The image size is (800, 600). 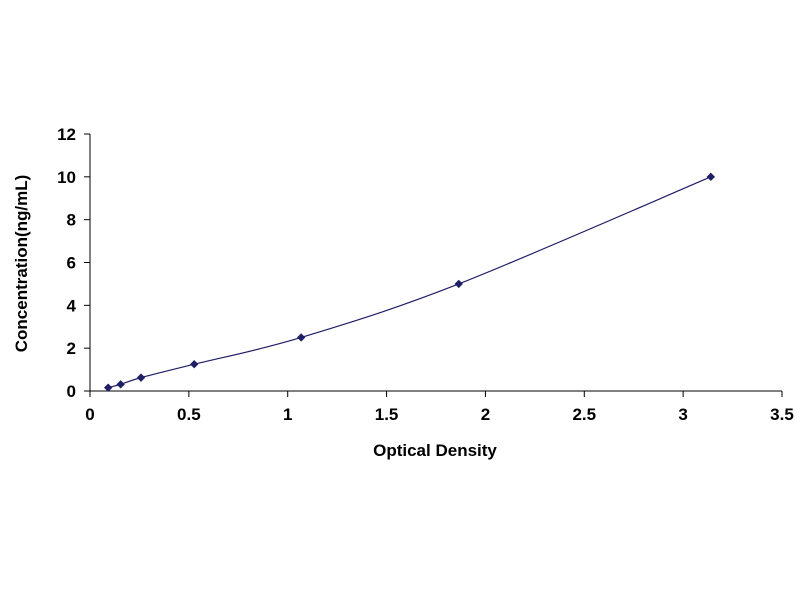 What do you see at coordinates (71, 391) in the screenshot?
I see `y-tick-label: 0` at bounding box center [71, 391].